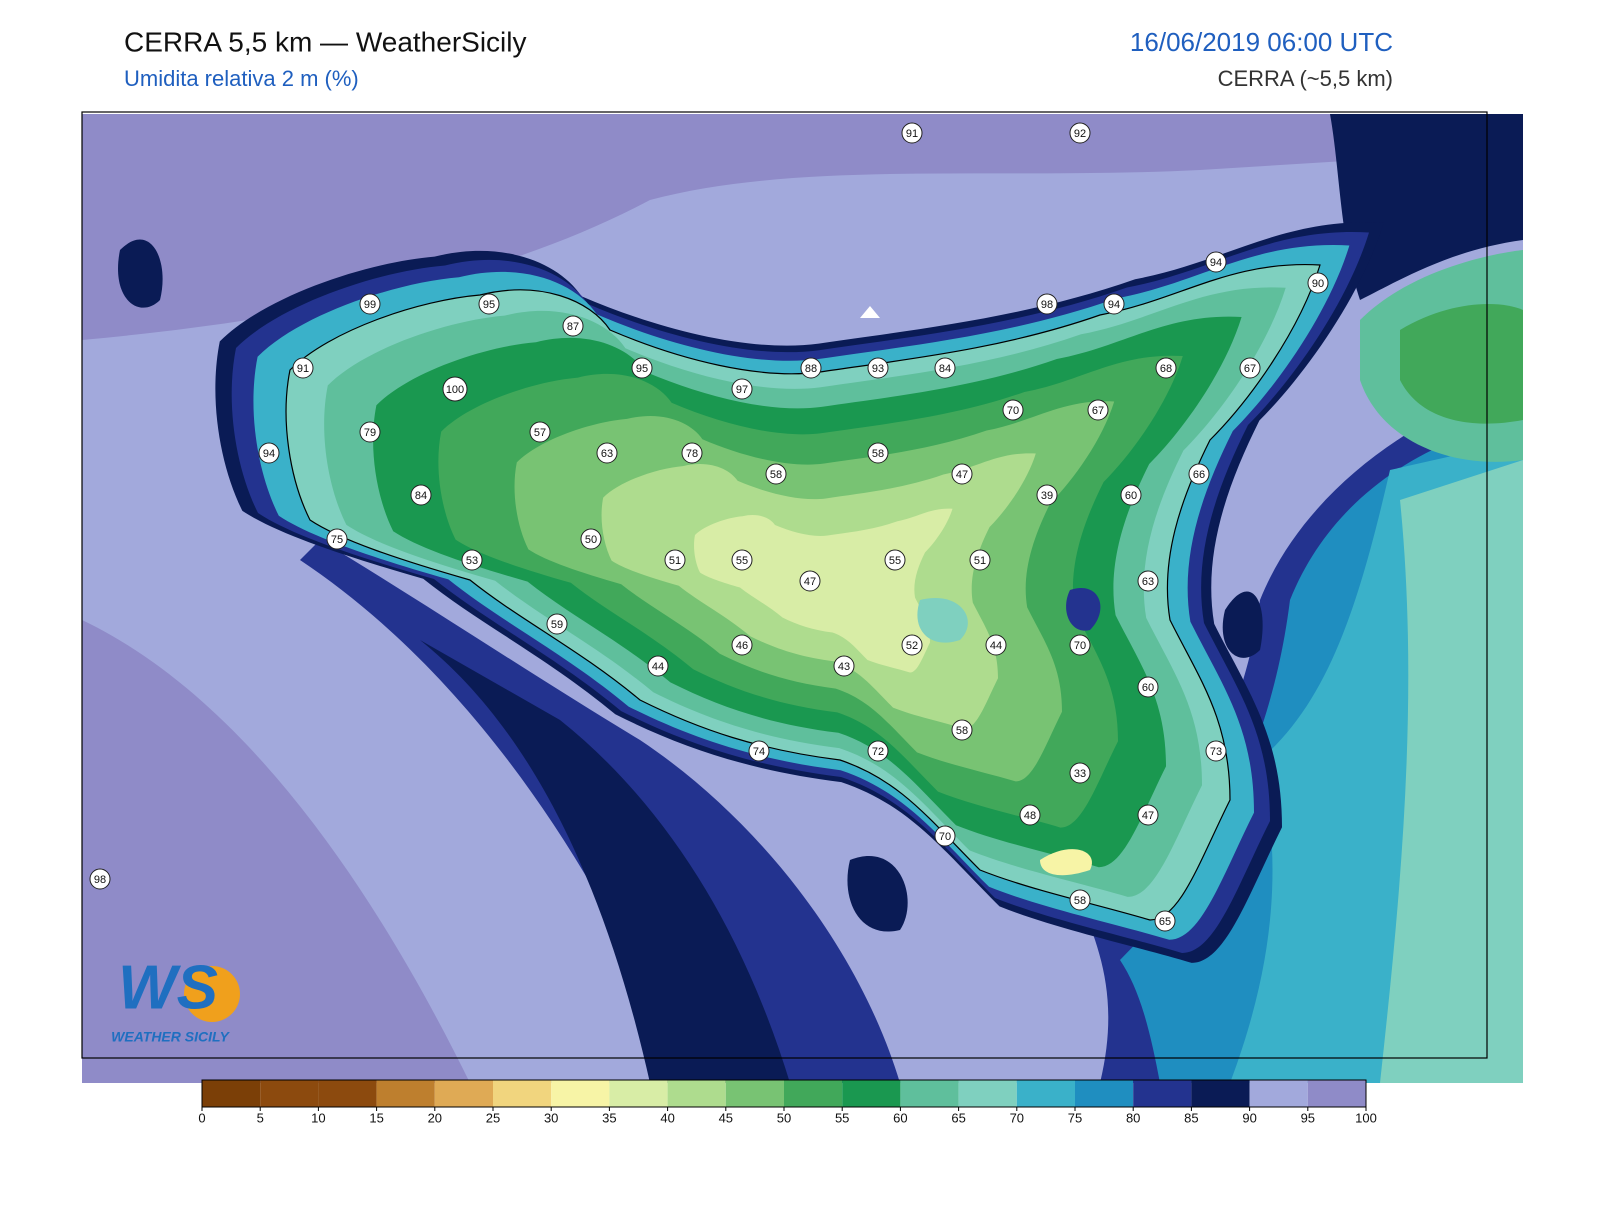 This screenshot has height=1205, width=1600. I want to click on station-value: 66, so click(1199, 475).